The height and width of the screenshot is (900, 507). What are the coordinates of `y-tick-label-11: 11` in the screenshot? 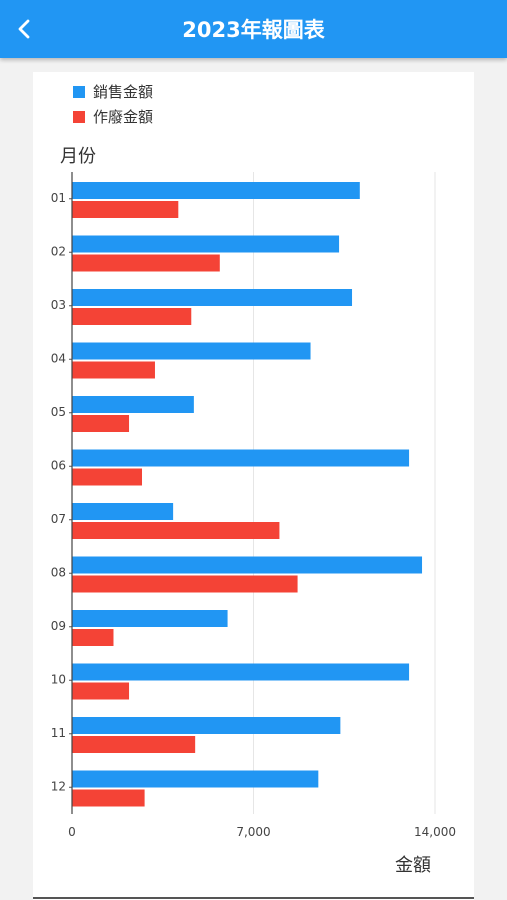 It's located at (58, 733).